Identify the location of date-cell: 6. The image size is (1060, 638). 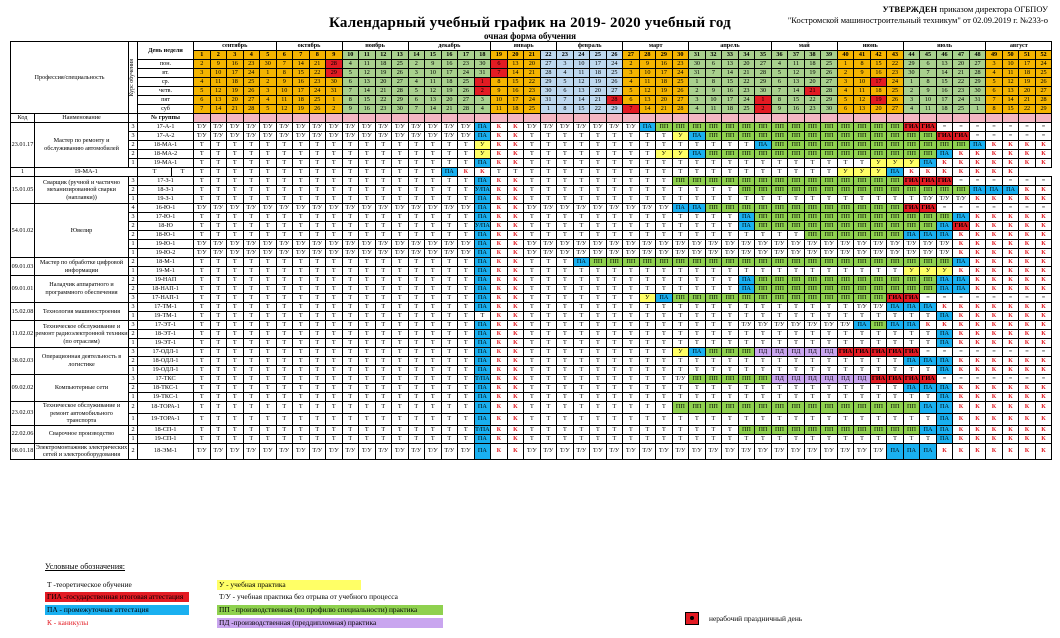
(928, 64).